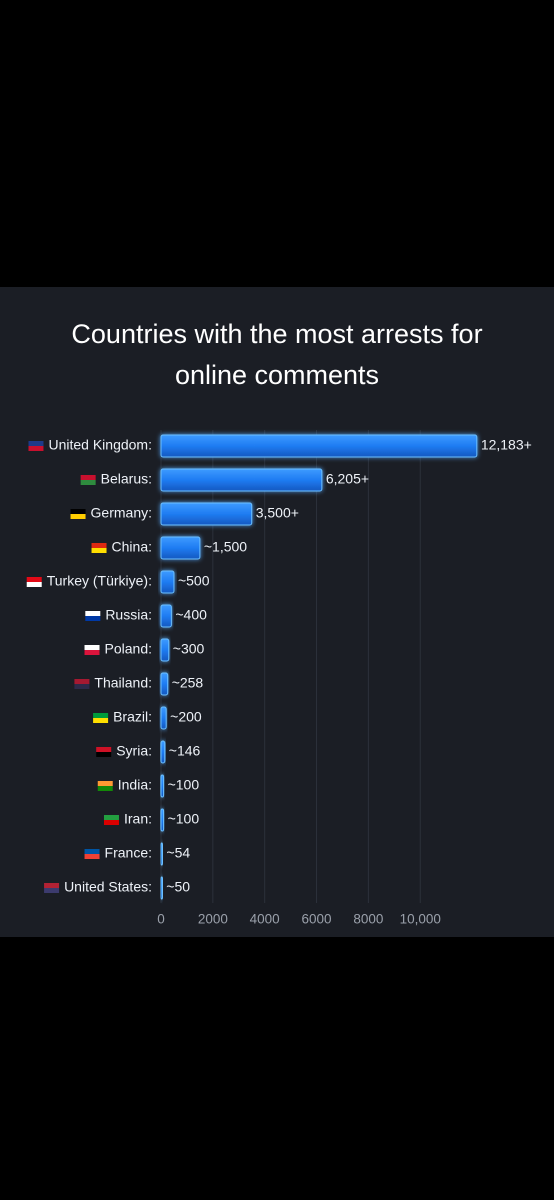 Image resolution: width=554 pixels, height=1200 pixels. I want to click on y-tick-label: India:, so click(135, 785).